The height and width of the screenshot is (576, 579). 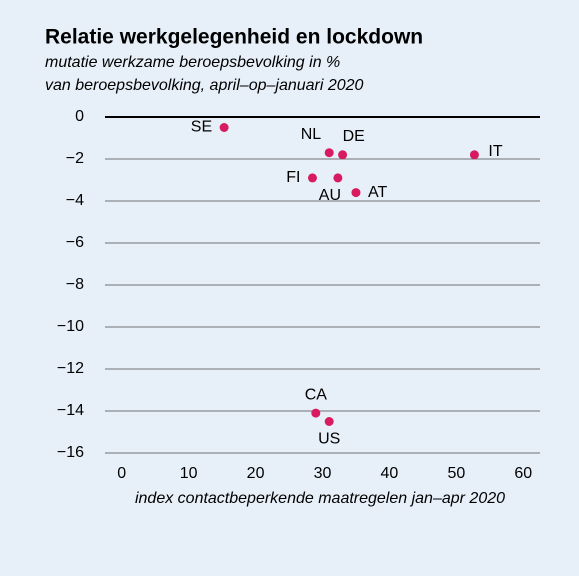 I want to click on x-tick-label: 0, so click(x=121, y=473).